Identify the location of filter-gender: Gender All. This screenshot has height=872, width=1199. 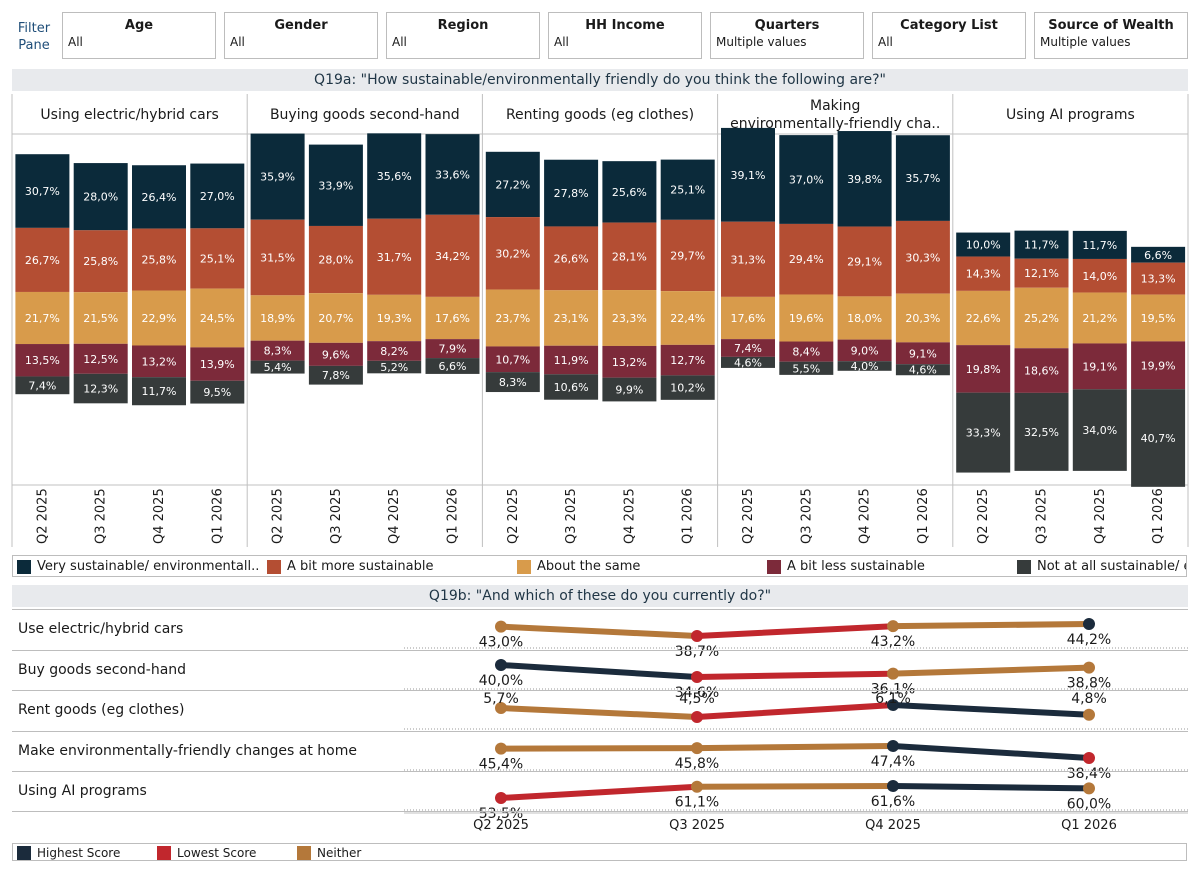
(301, 35).